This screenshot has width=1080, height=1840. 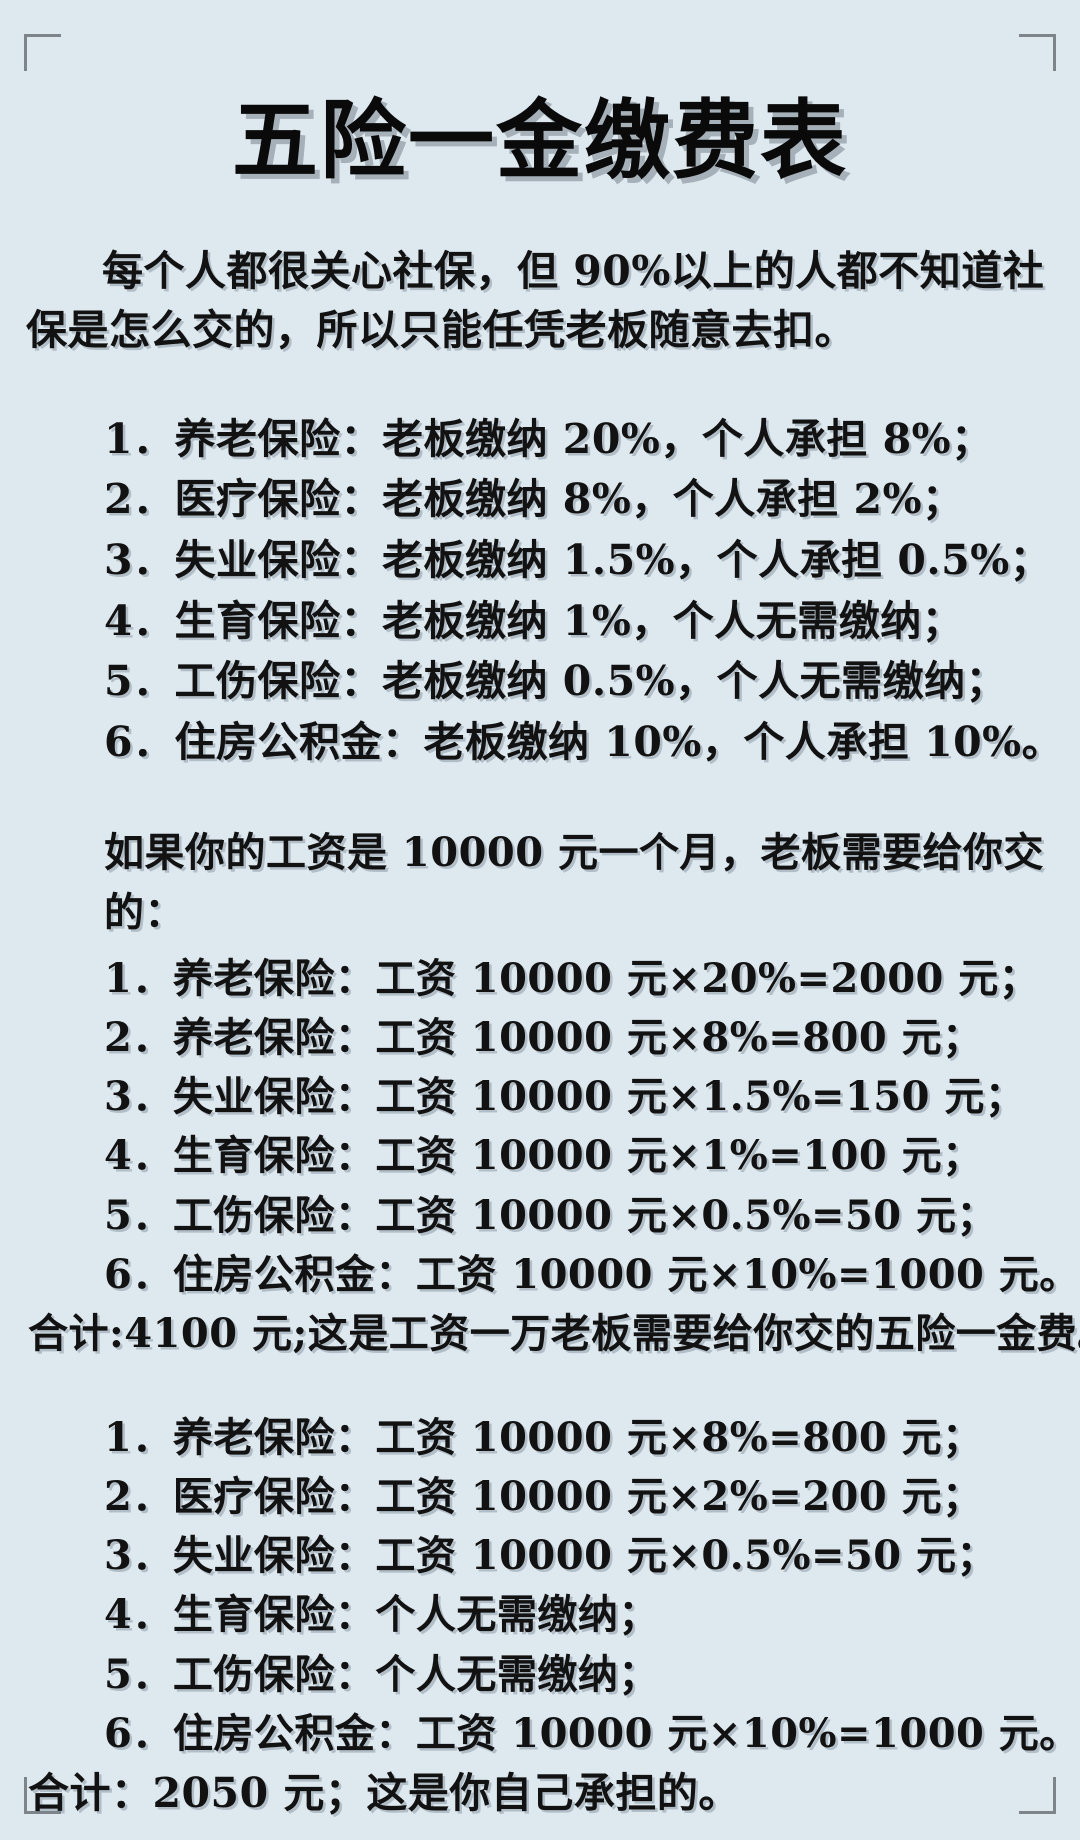 What do you see at coordinates (543, 1497) in the screenshot?
I see `list-item: 2．医疗保险：工资 10000 元×2%=200 元；` at bounding box center [543, 1497].